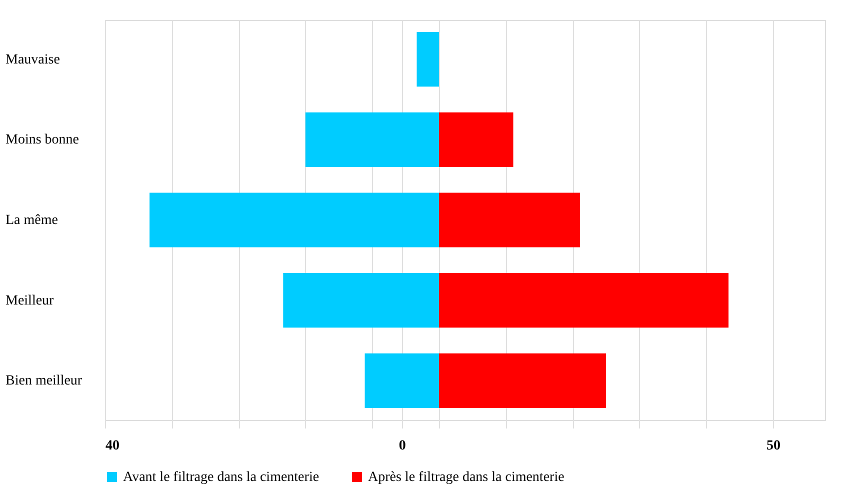 The image size is (842, 486). Describe the element at coordinates (113, 446) in the screenshot. I see `x-tick-label: 40` at that location.